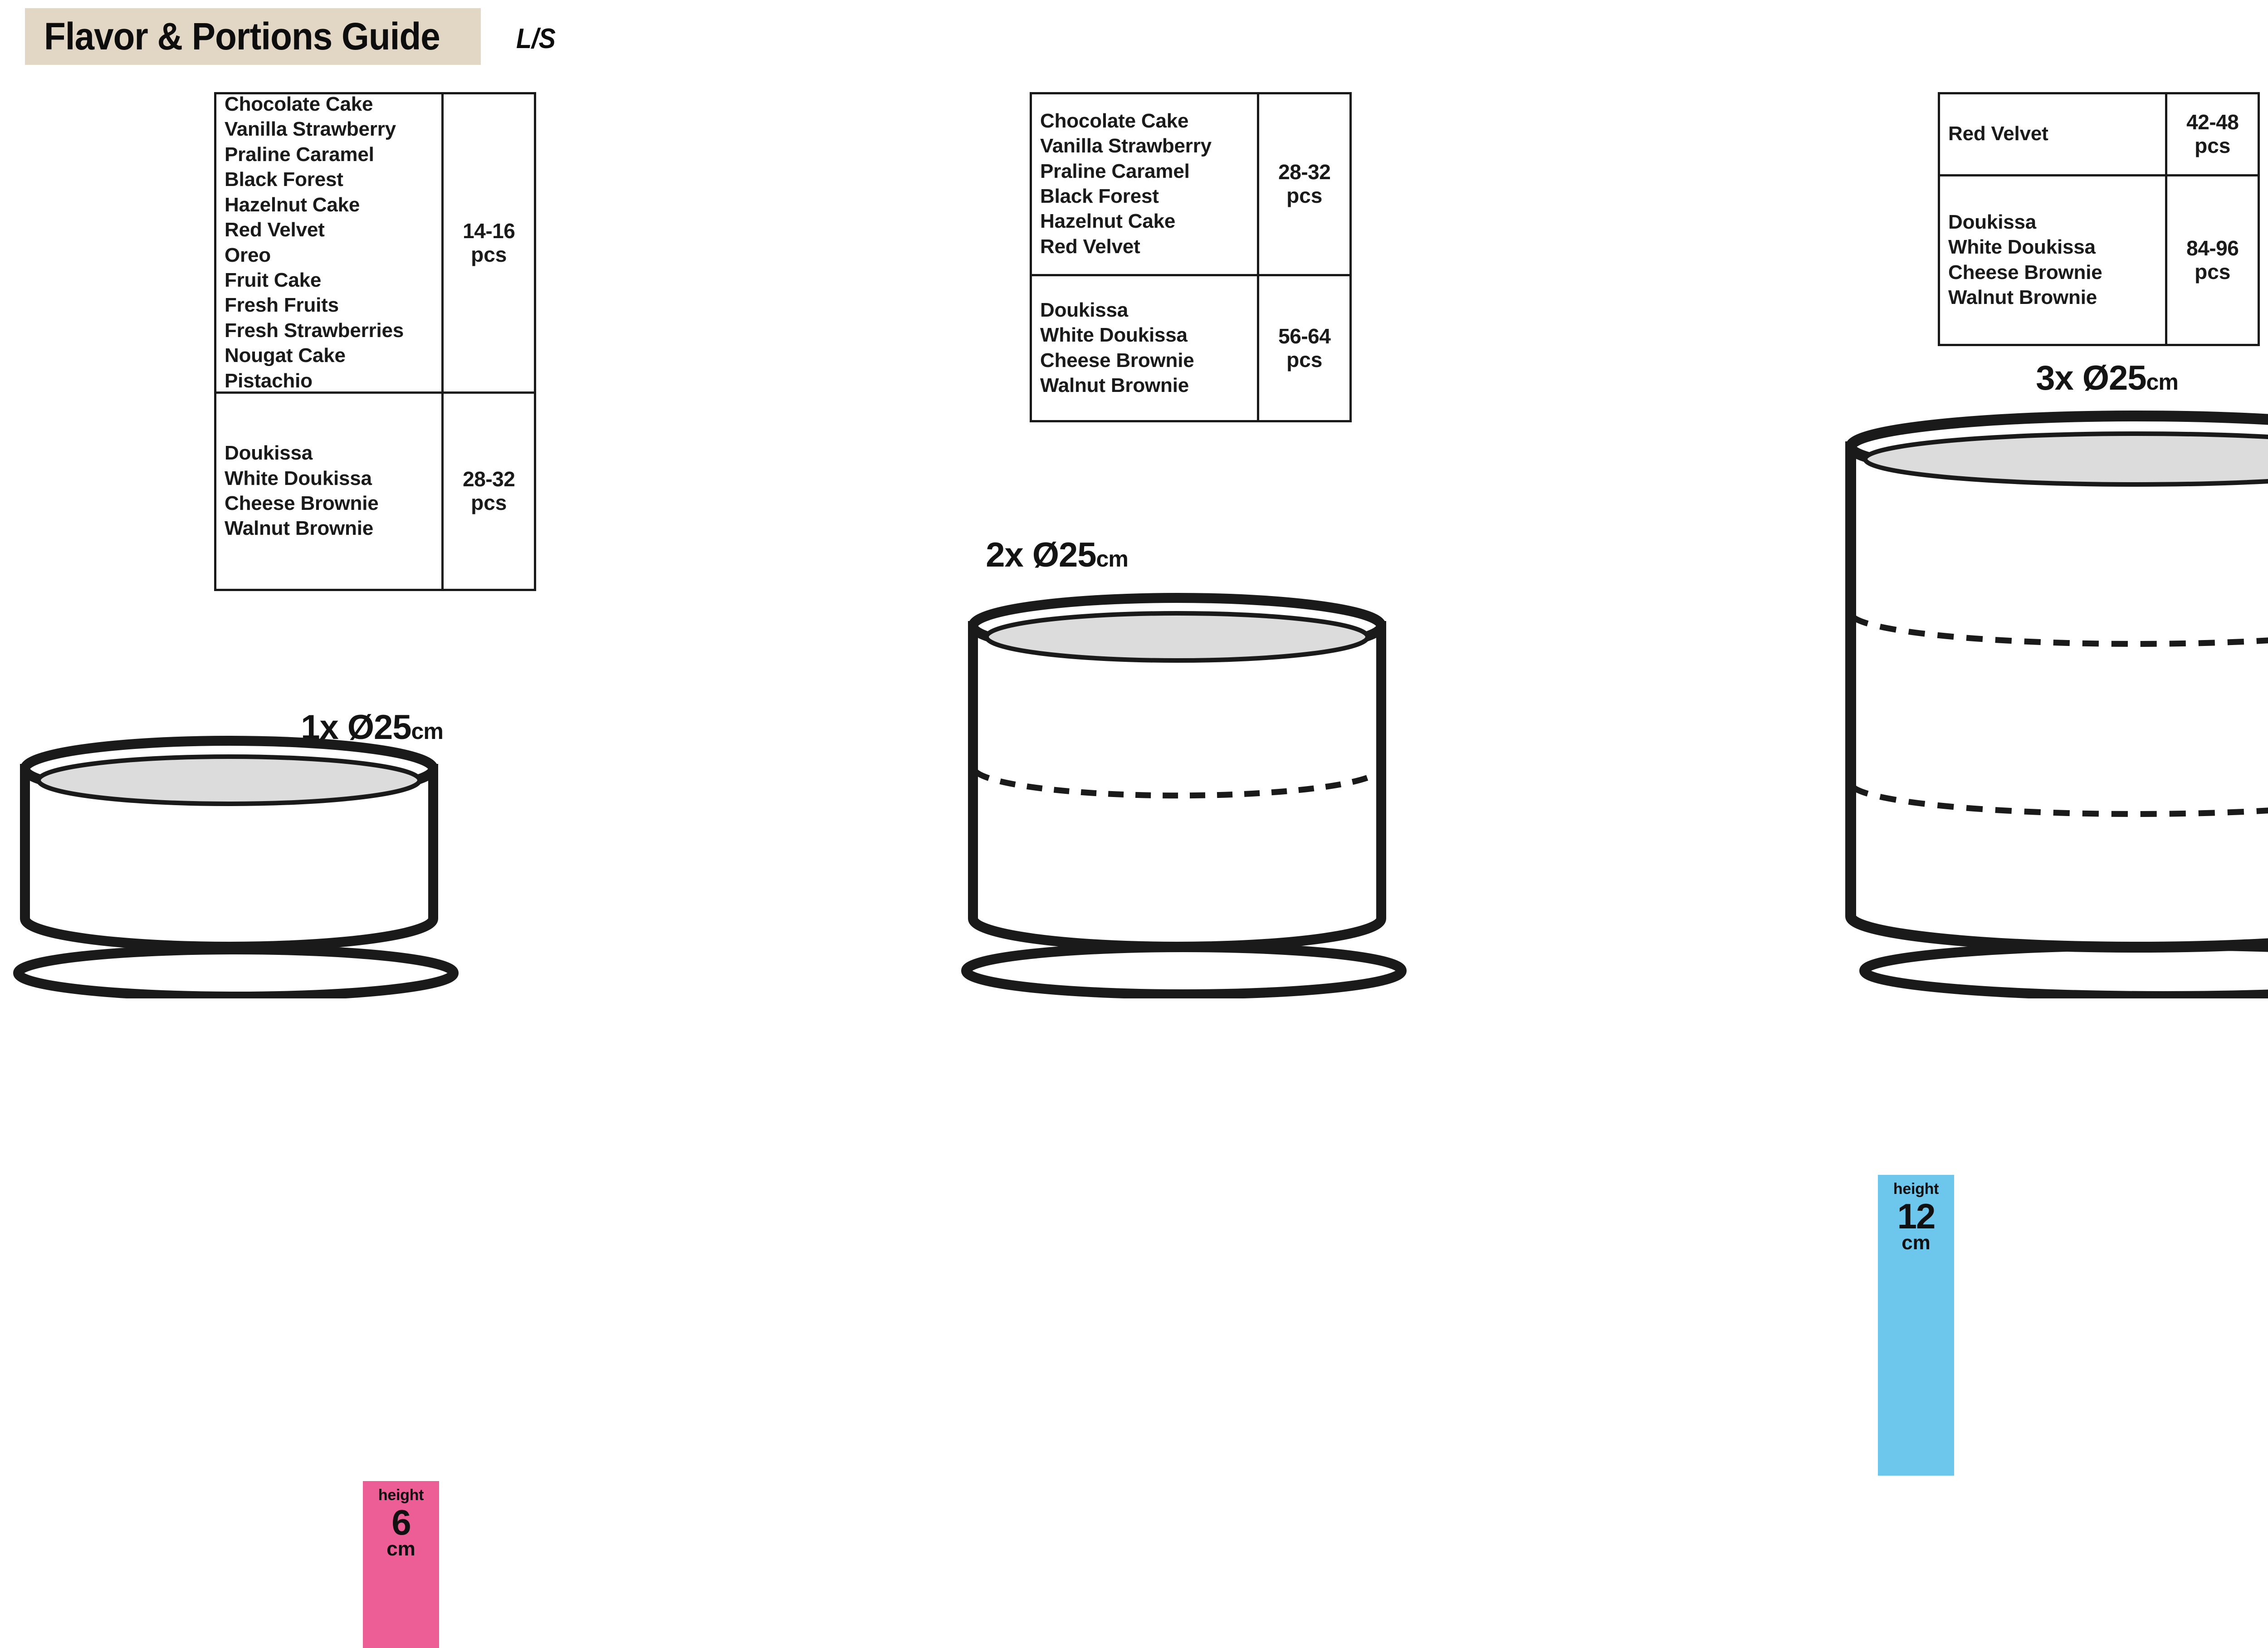 This screenshot has width=2268, height=1648. What do you see at coordinates (489, 231) in the screenshot?
I see `portion-count-value: 14-16` at bounding box center [489, 231].